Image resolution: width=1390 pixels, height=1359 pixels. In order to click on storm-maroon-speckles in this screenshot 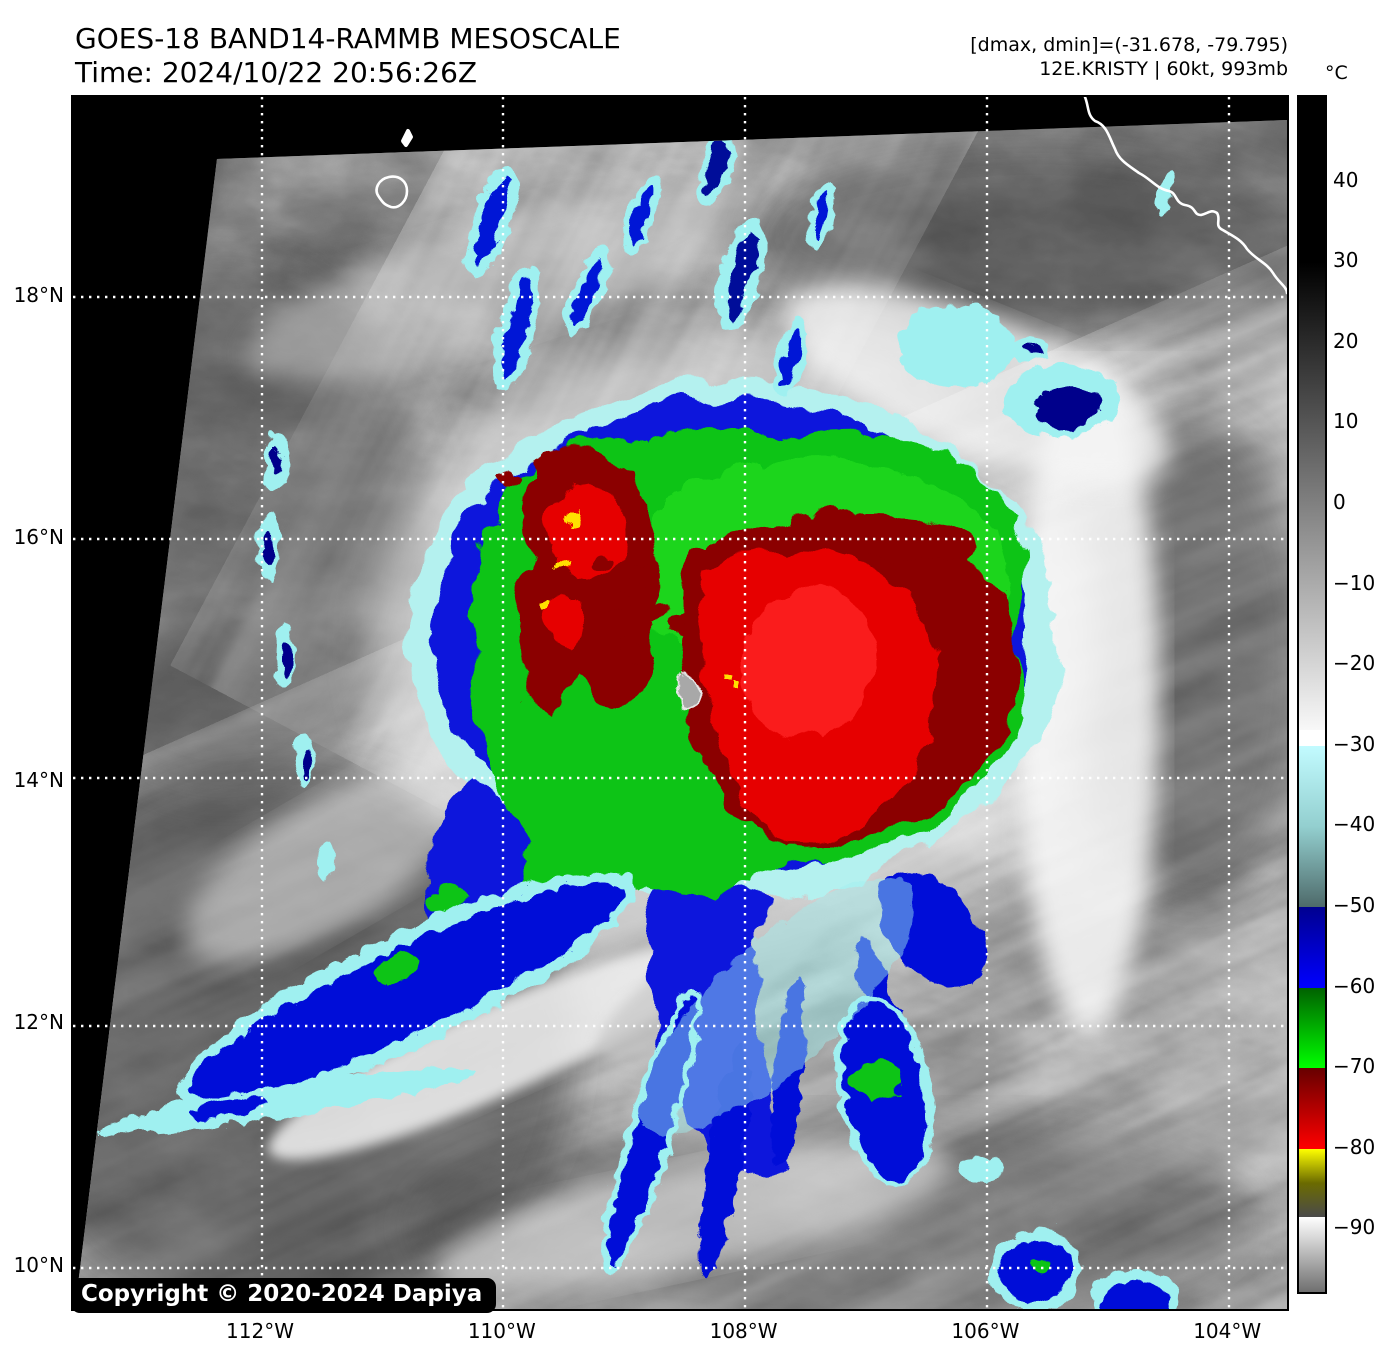, I will do `click(599, 565)`.